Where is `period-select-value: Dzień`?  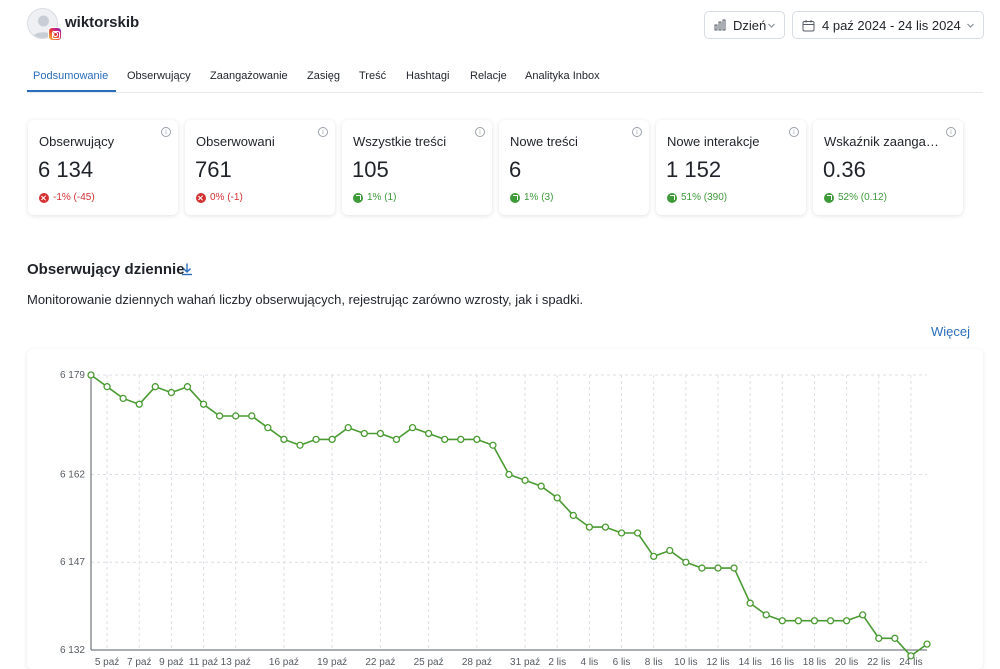 period-select-value: Dzień is located at coordinates (750, 25).